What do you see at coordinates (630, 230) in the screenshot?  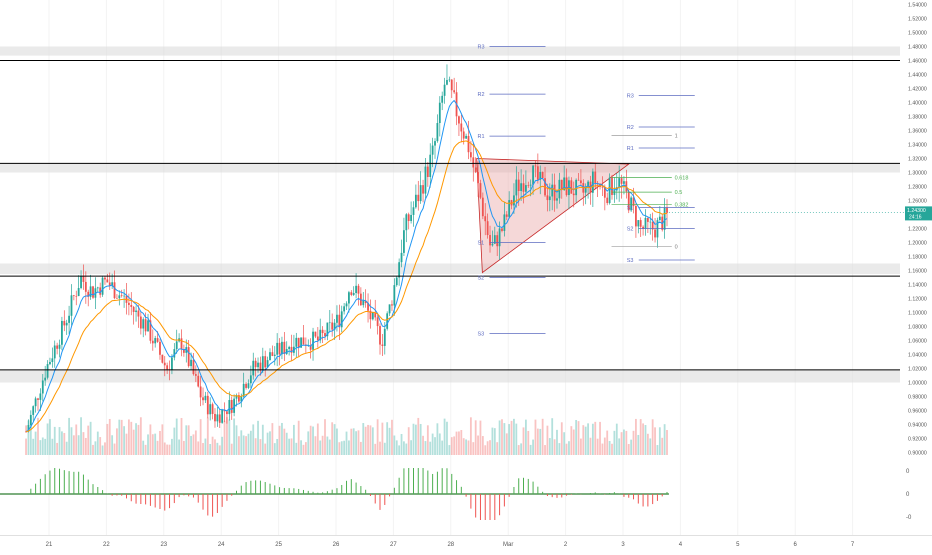 I see `pivot-label: S2` at bounding box center [630, 230].